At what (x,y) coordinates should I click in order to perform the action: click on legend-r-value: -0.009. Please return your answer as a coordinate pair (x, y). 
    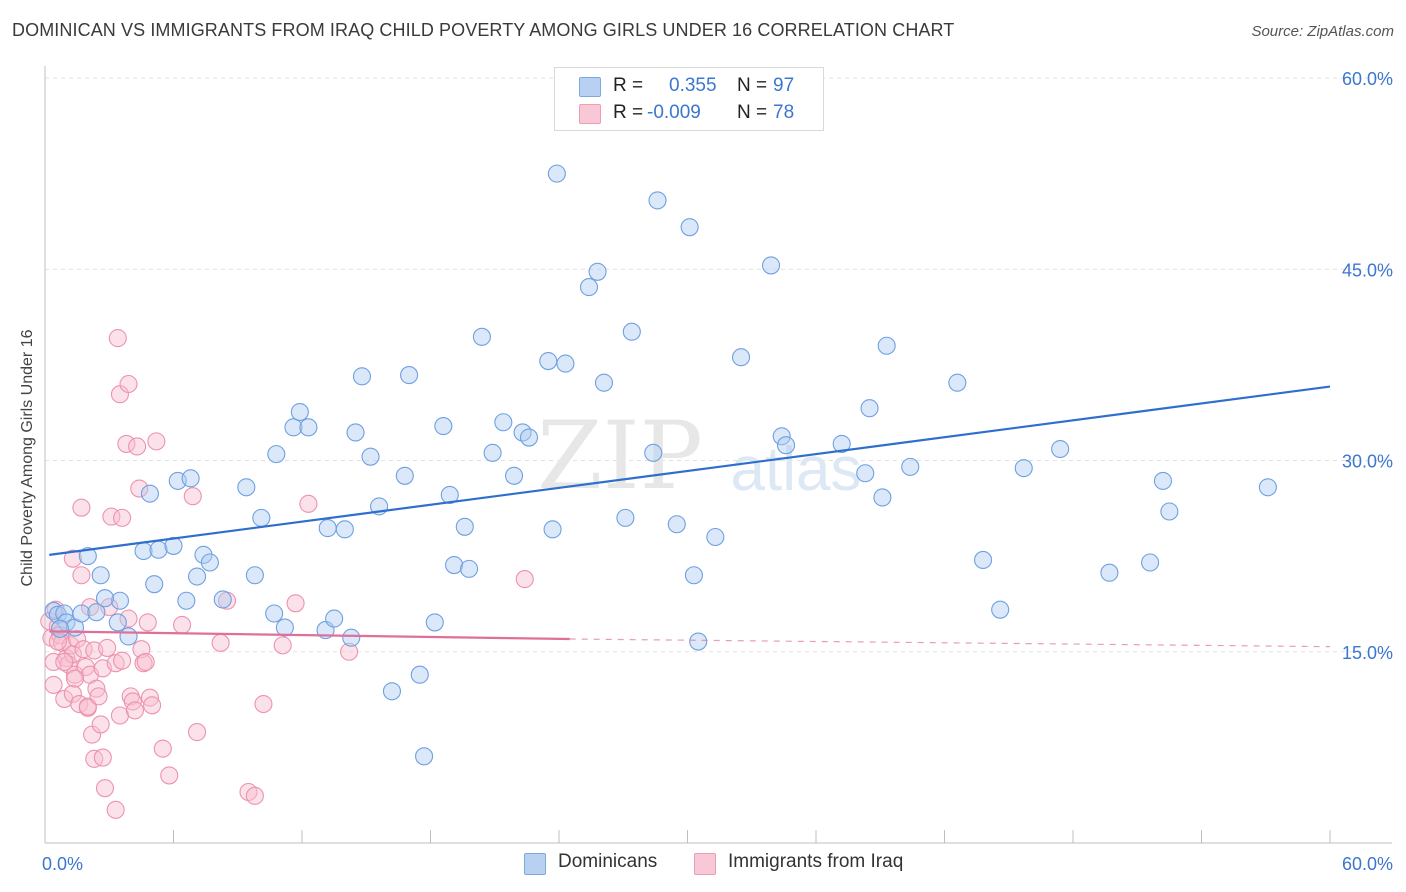
    Looking at the image, I should click on (674, 112).